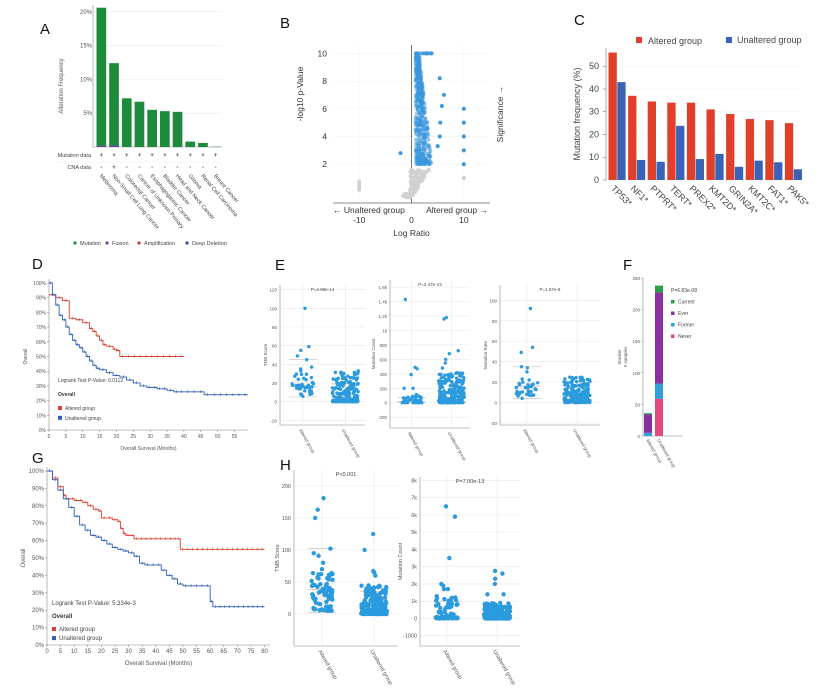 This screenshot has width=836, height=698. What do you see at coordinates (41, 299) in the screenshot?
I see `y-tick-label: 90%` at bounding box center [41, 299].